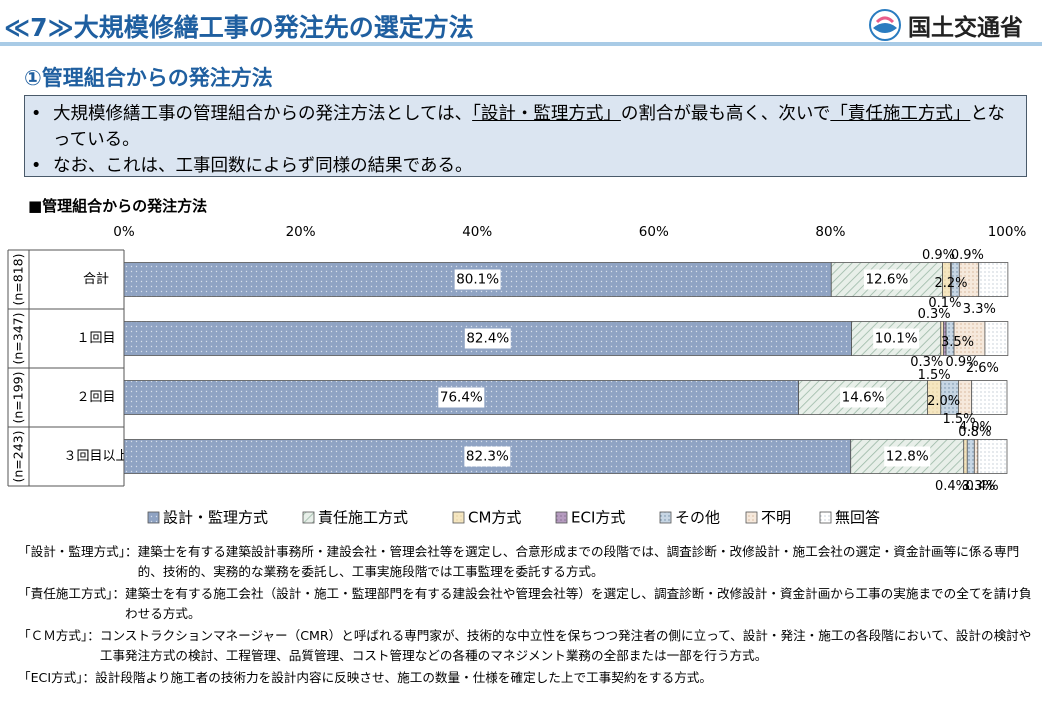 The image size is (1042, 710). What do you see at coordinates (118, 206) in the screenshot?
I see `chart-title: ■管理組合からの発注方法` at bounding box center [118, 206].